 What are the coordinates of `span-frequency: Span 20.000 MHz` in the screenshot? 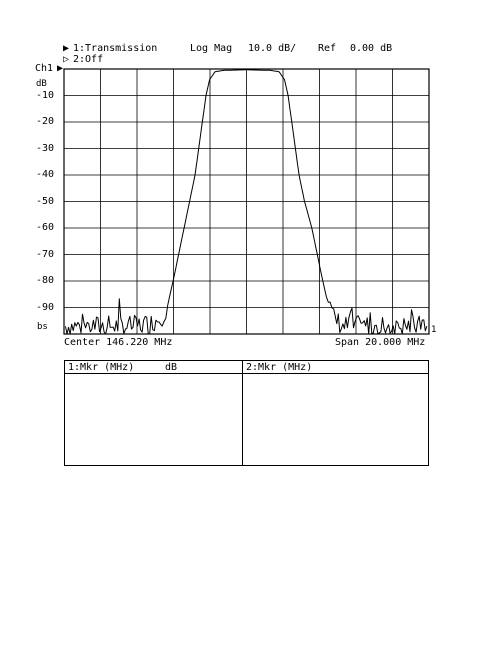 It's located at (380, 342).